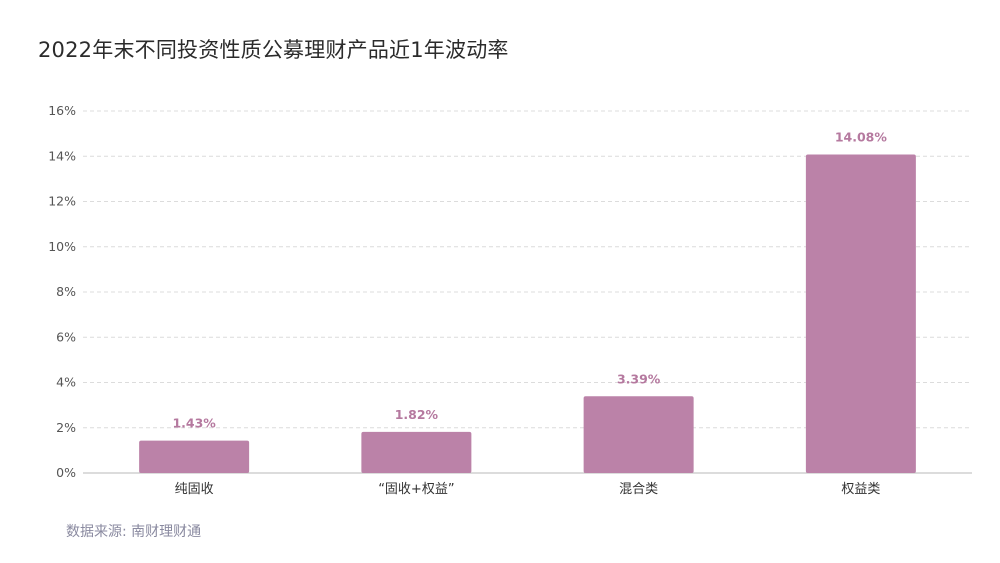  What do you see at coordinates (62, 201) in the screenshot?
I see `y-tick-label: 12%` at bounding box center [62, 201].